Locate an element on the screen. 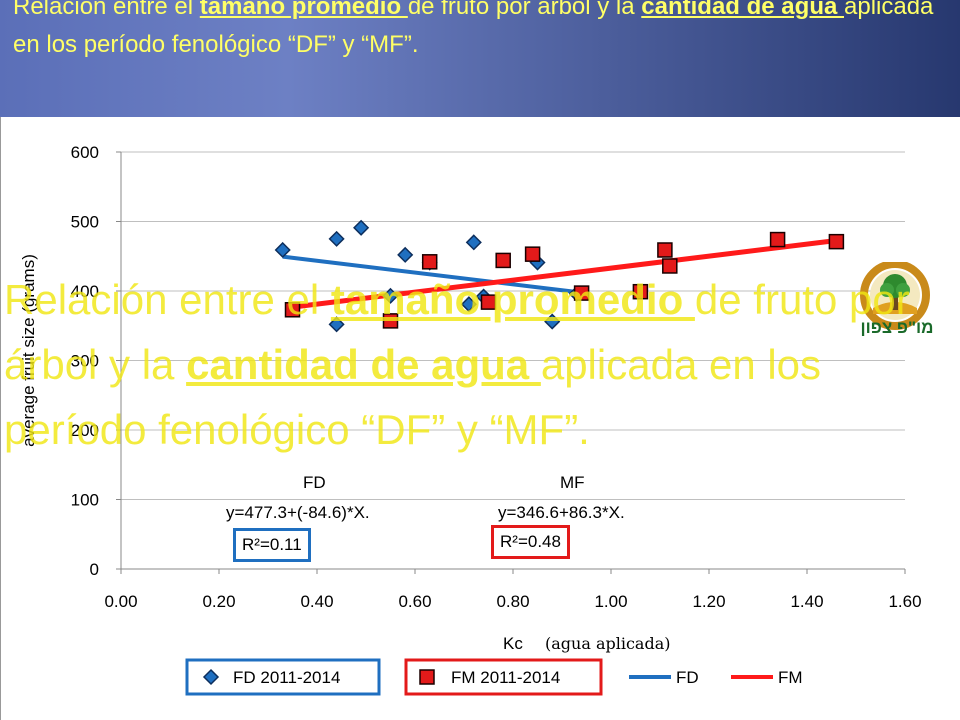  mf-equation-label: MF is located at coordinates (572, 482).